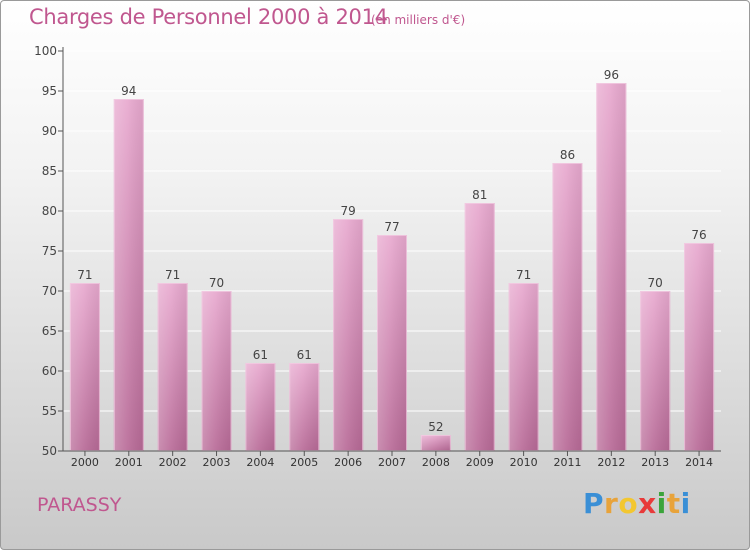 The height and width of the screenshot is (550, 750). Describe the element at coordinates (49, 91) in the screenshot. I see `y-tick-label: 95` at that location.